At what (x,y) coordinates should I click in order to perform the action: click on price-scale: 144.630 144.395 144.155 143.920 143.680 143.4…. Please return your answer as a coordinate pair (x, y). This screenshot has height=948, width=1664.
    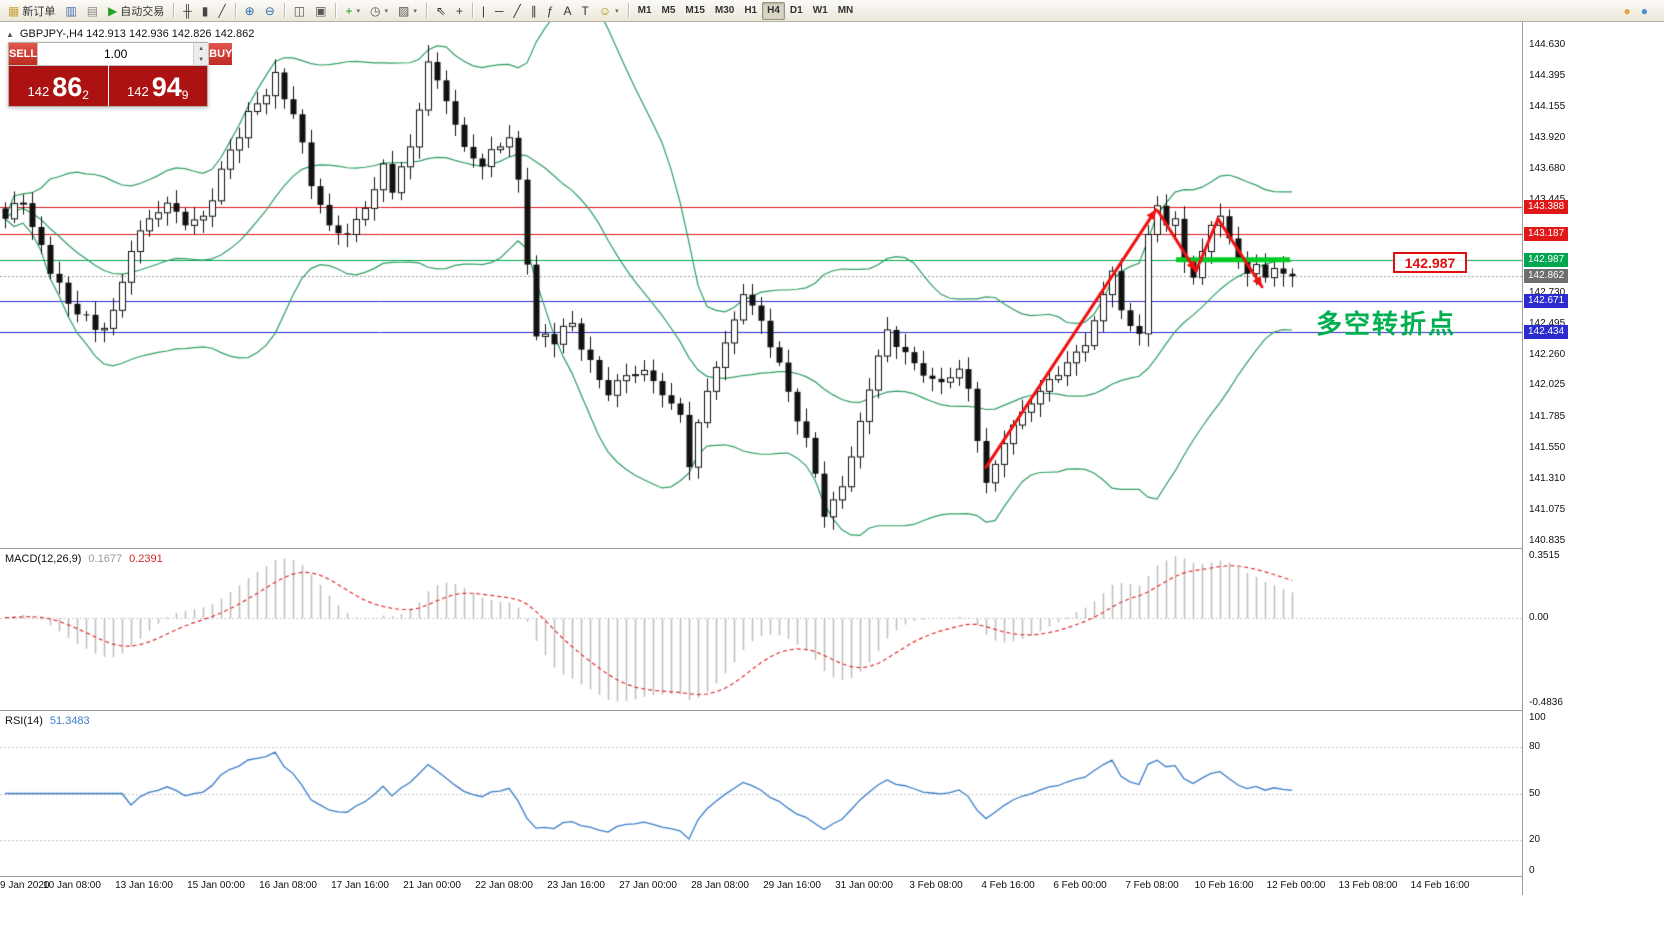
    Looking at the image, I should click on (1593, 458).